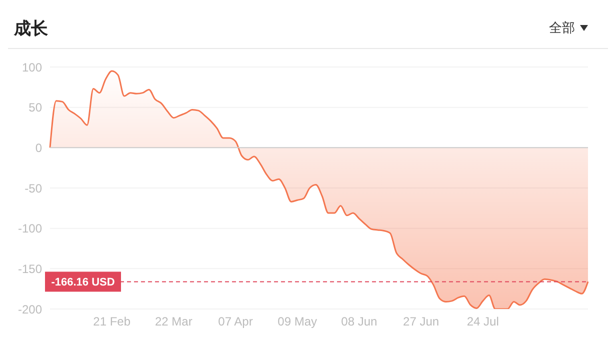 The width and height of the screenshot is (616, 353). I want to click on chart-title: 成长, so click(31, 29).